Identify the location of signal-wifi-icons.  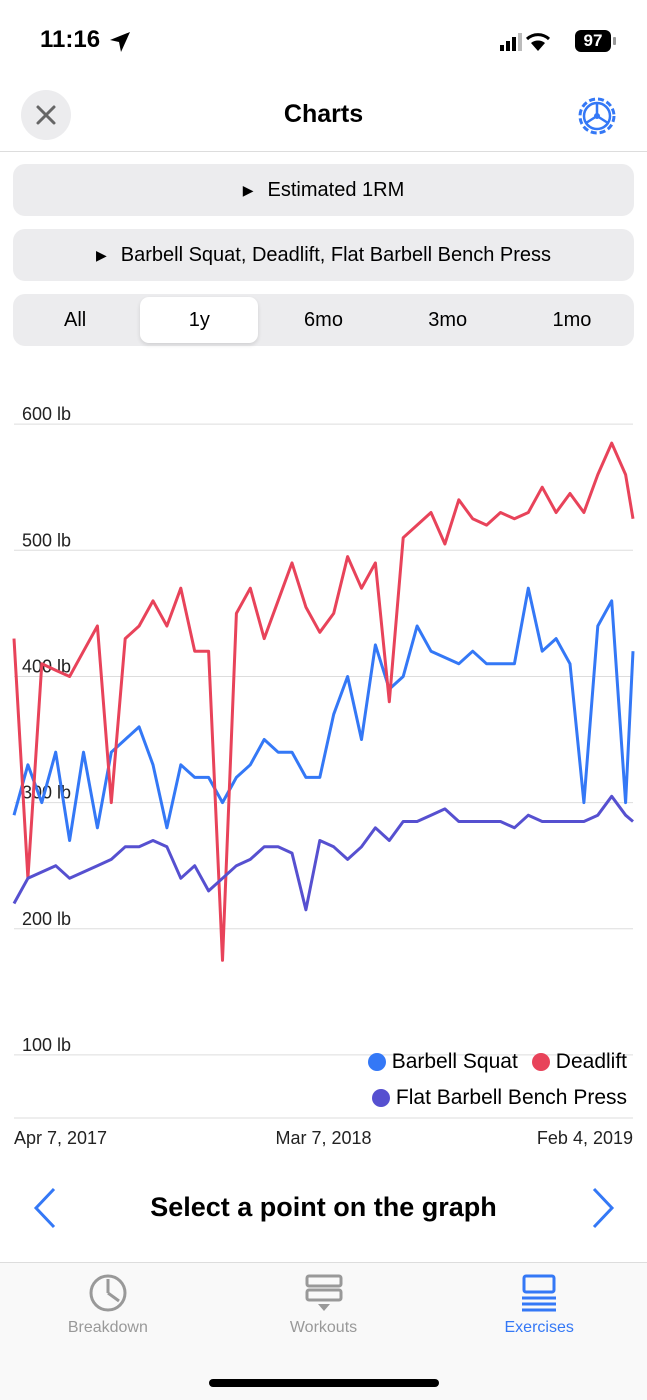
(525, 42).